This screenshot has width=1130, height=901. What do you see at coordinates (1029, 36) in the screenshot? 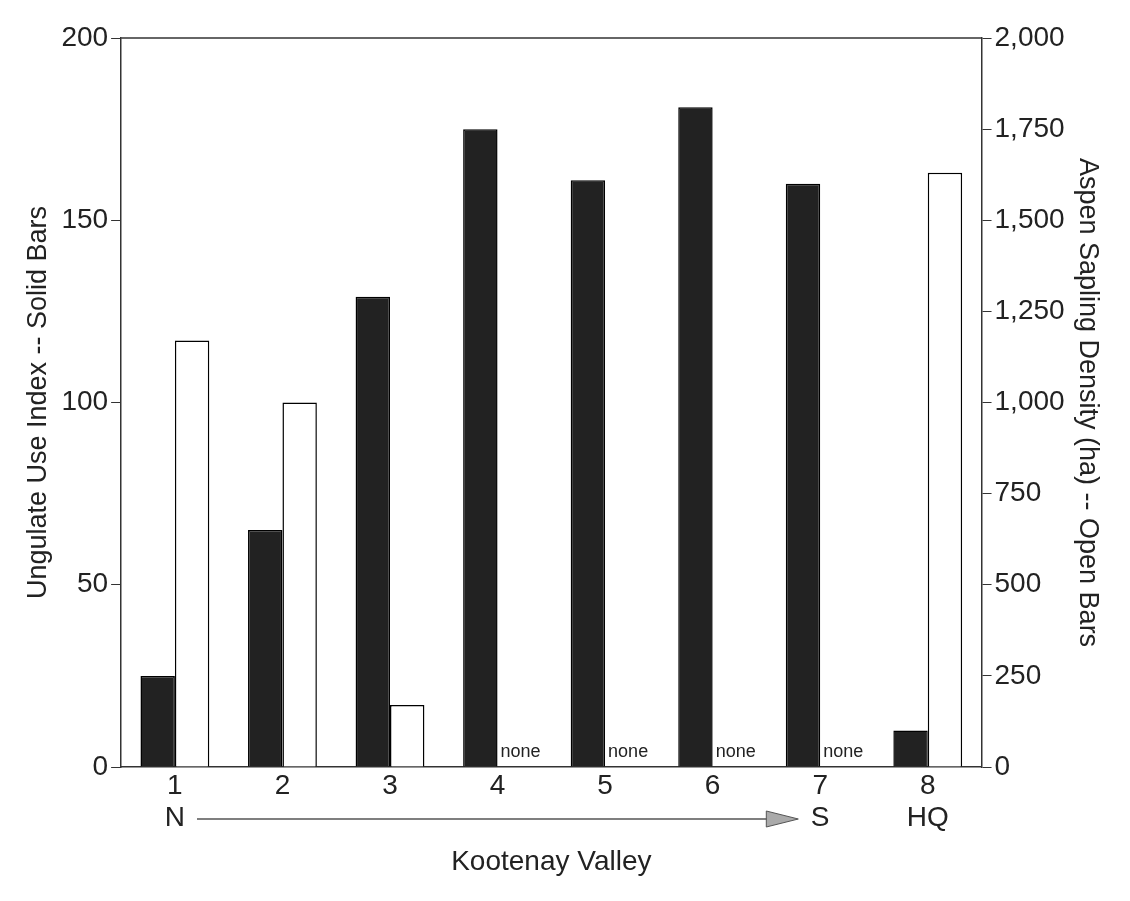
I see `y2-tick-label: 2,000` at bounding box center [1029, 36].